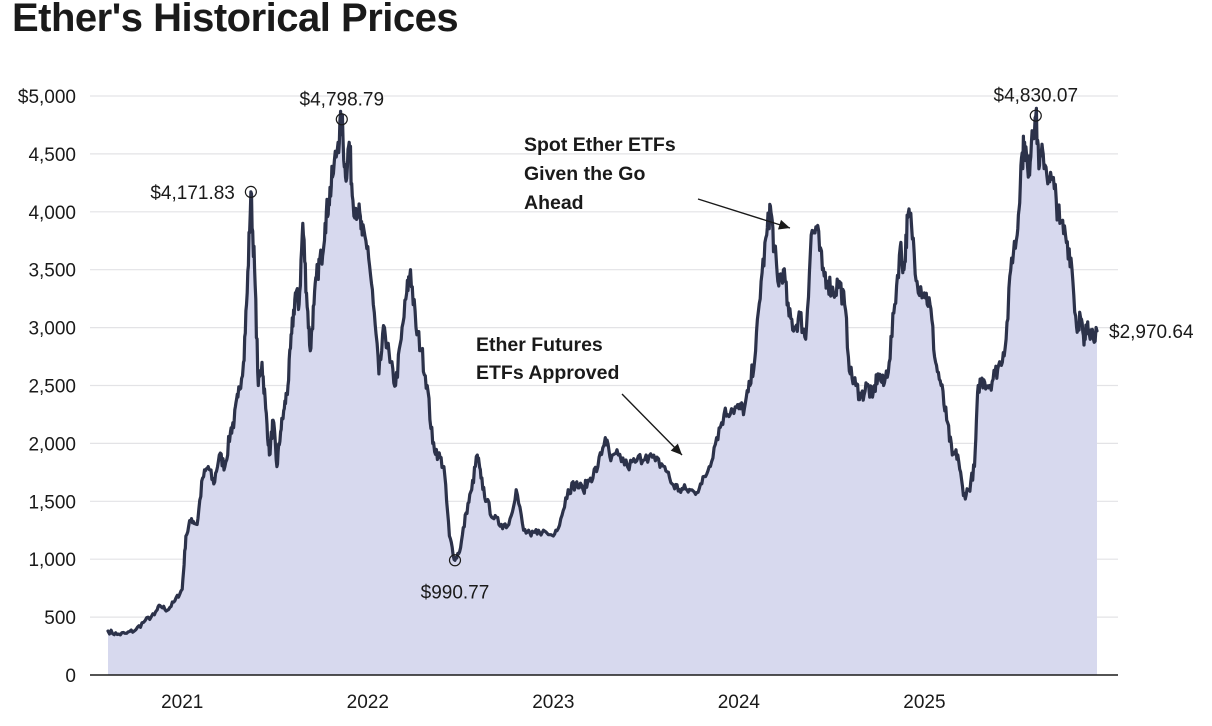  What do you see at coordinates (1036, 96) in the screenshot?
I see `data-label: $4,830.07` at bounding box center [1036, 96].